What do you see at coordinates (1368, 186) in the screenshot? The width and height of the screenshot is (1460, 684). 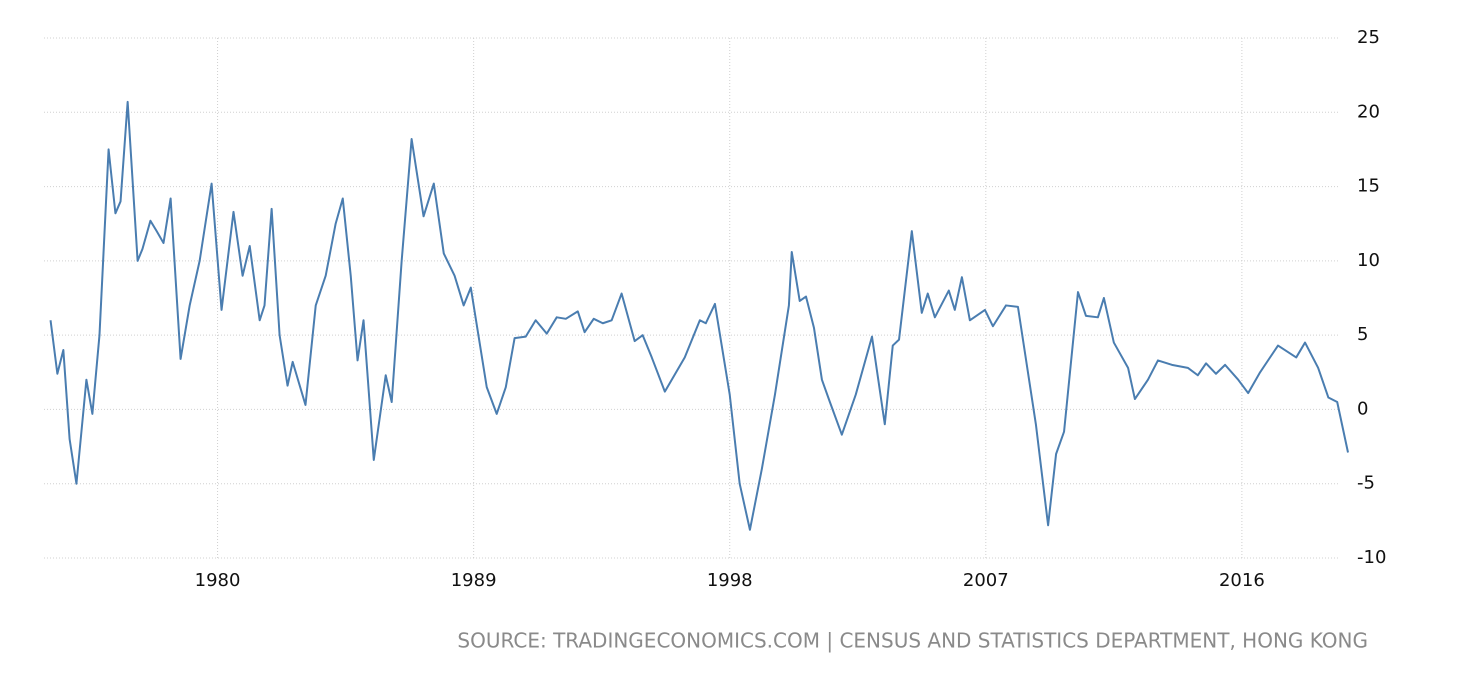 I see `y-tick-label: 15` at bounding box center [1368, 186].